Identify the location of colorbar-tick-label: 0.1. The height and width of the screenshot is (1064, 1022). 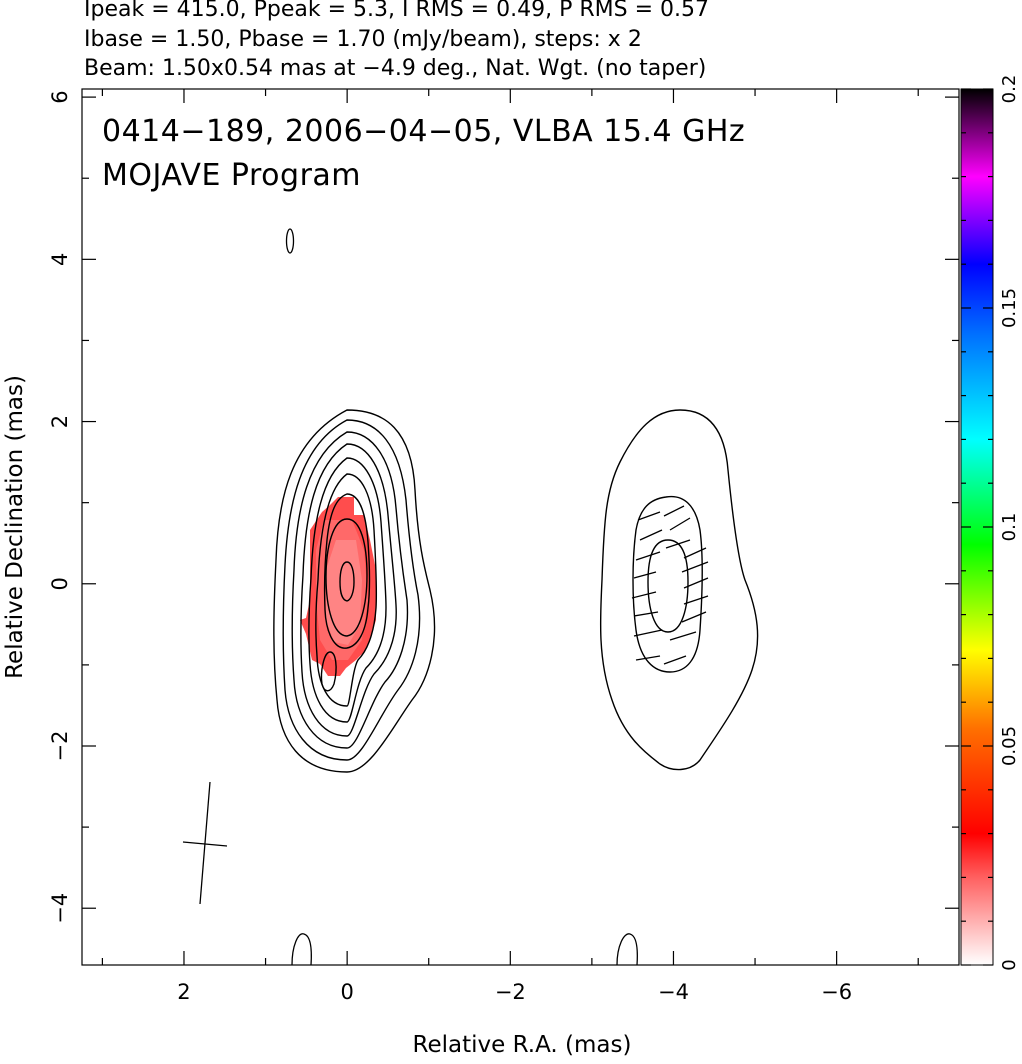
(1009, 527).